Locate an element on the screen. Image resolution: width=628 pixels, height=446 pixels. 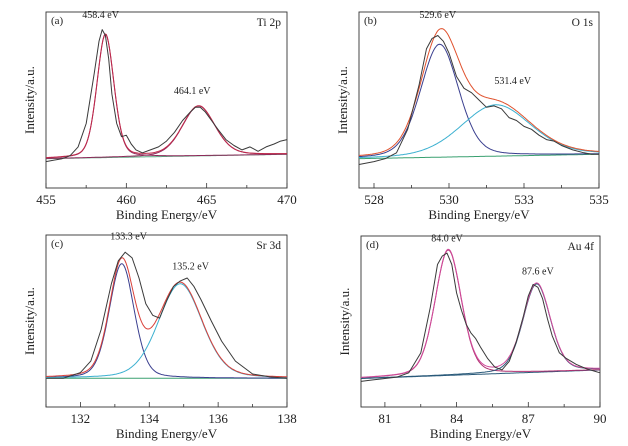
peak-annotation: 464.1 eV is located at coordinates (192, 91).